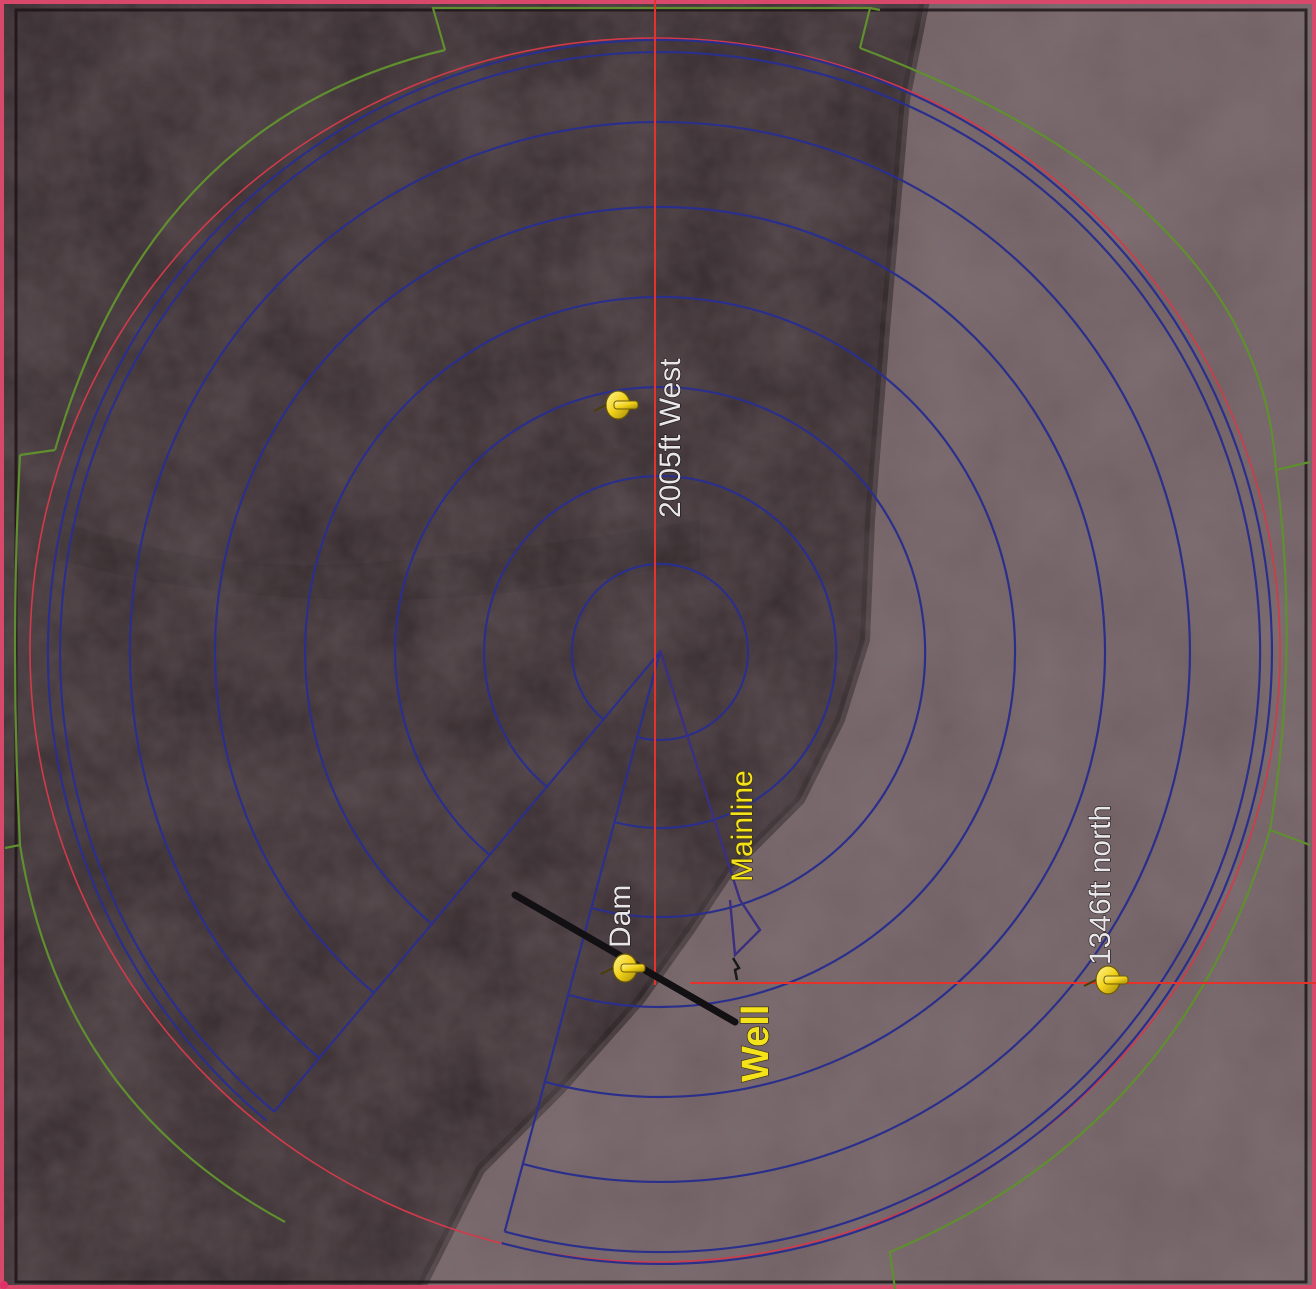 Image resolution: width=1316 pixels, height=1289 pixels. Describe the element at coordinates (670, 438) in the screenshot. I see `pin-label-2005ft-west: 2005ft West` at that location.